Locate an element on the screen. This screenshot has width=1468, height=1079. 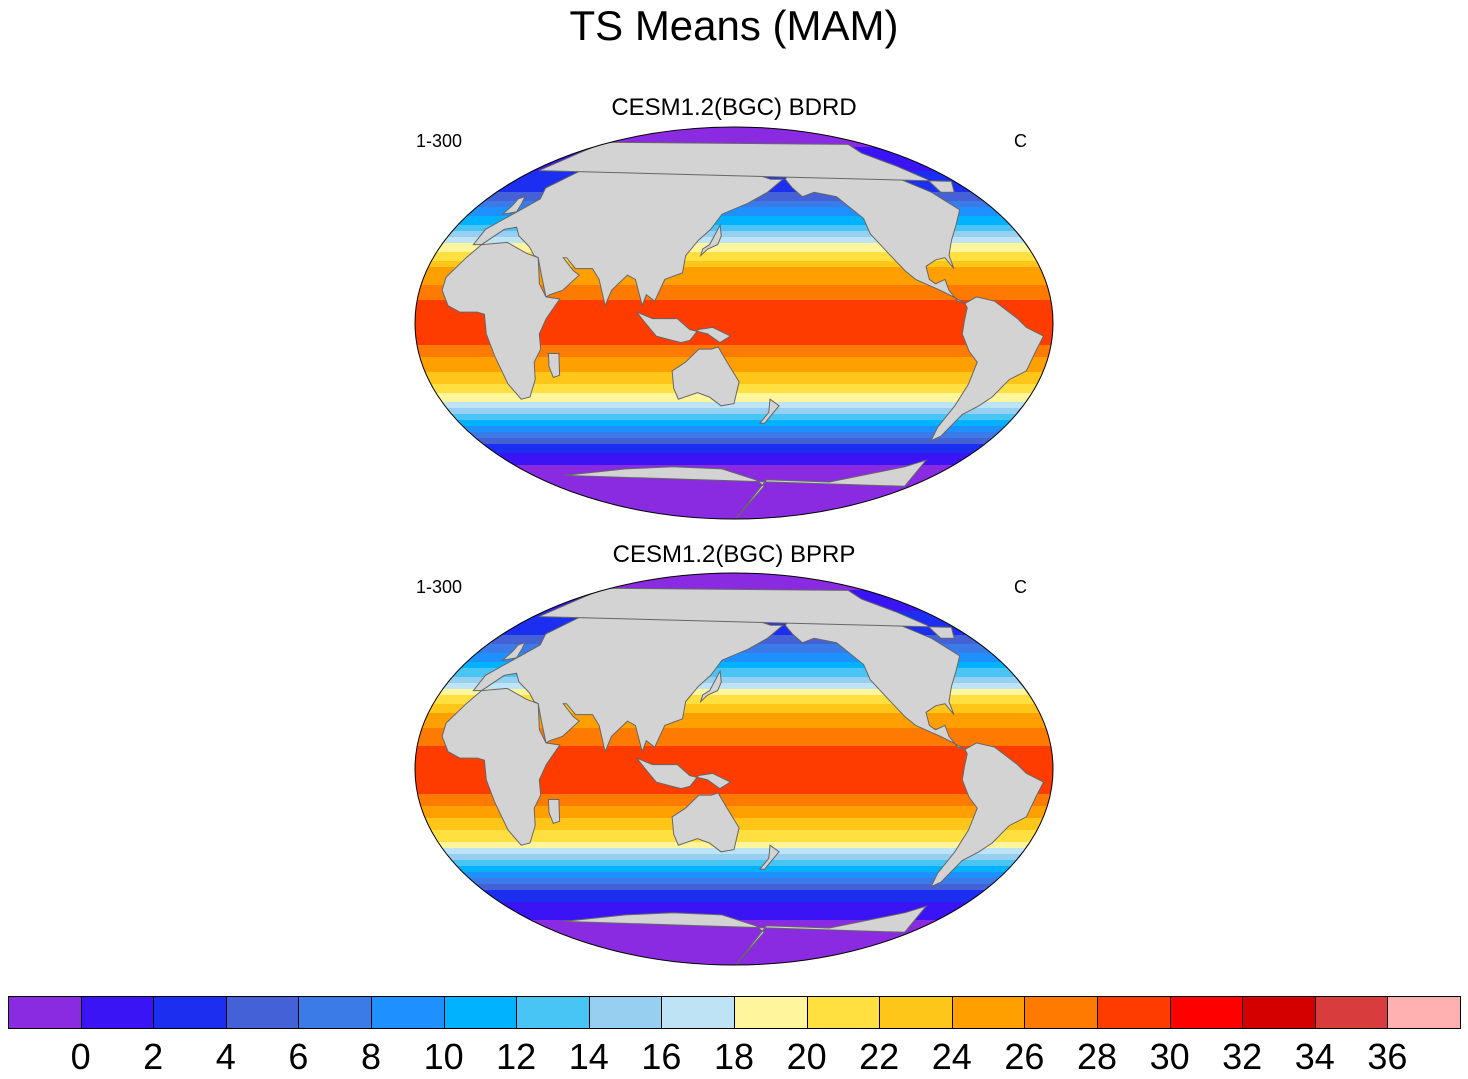
panel-units-2: C is located at coordinates (1020, 587).